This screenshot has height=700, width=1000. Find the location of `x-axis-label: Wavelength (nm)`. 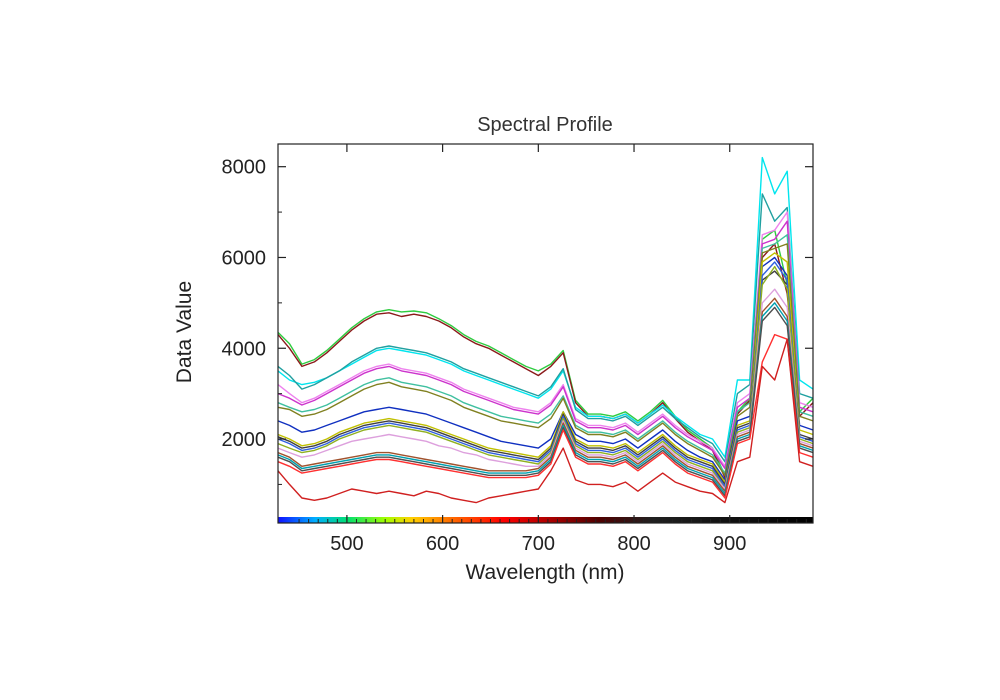

x-axis-label: Wavelength (nm) is located at coordinates (544, 572).